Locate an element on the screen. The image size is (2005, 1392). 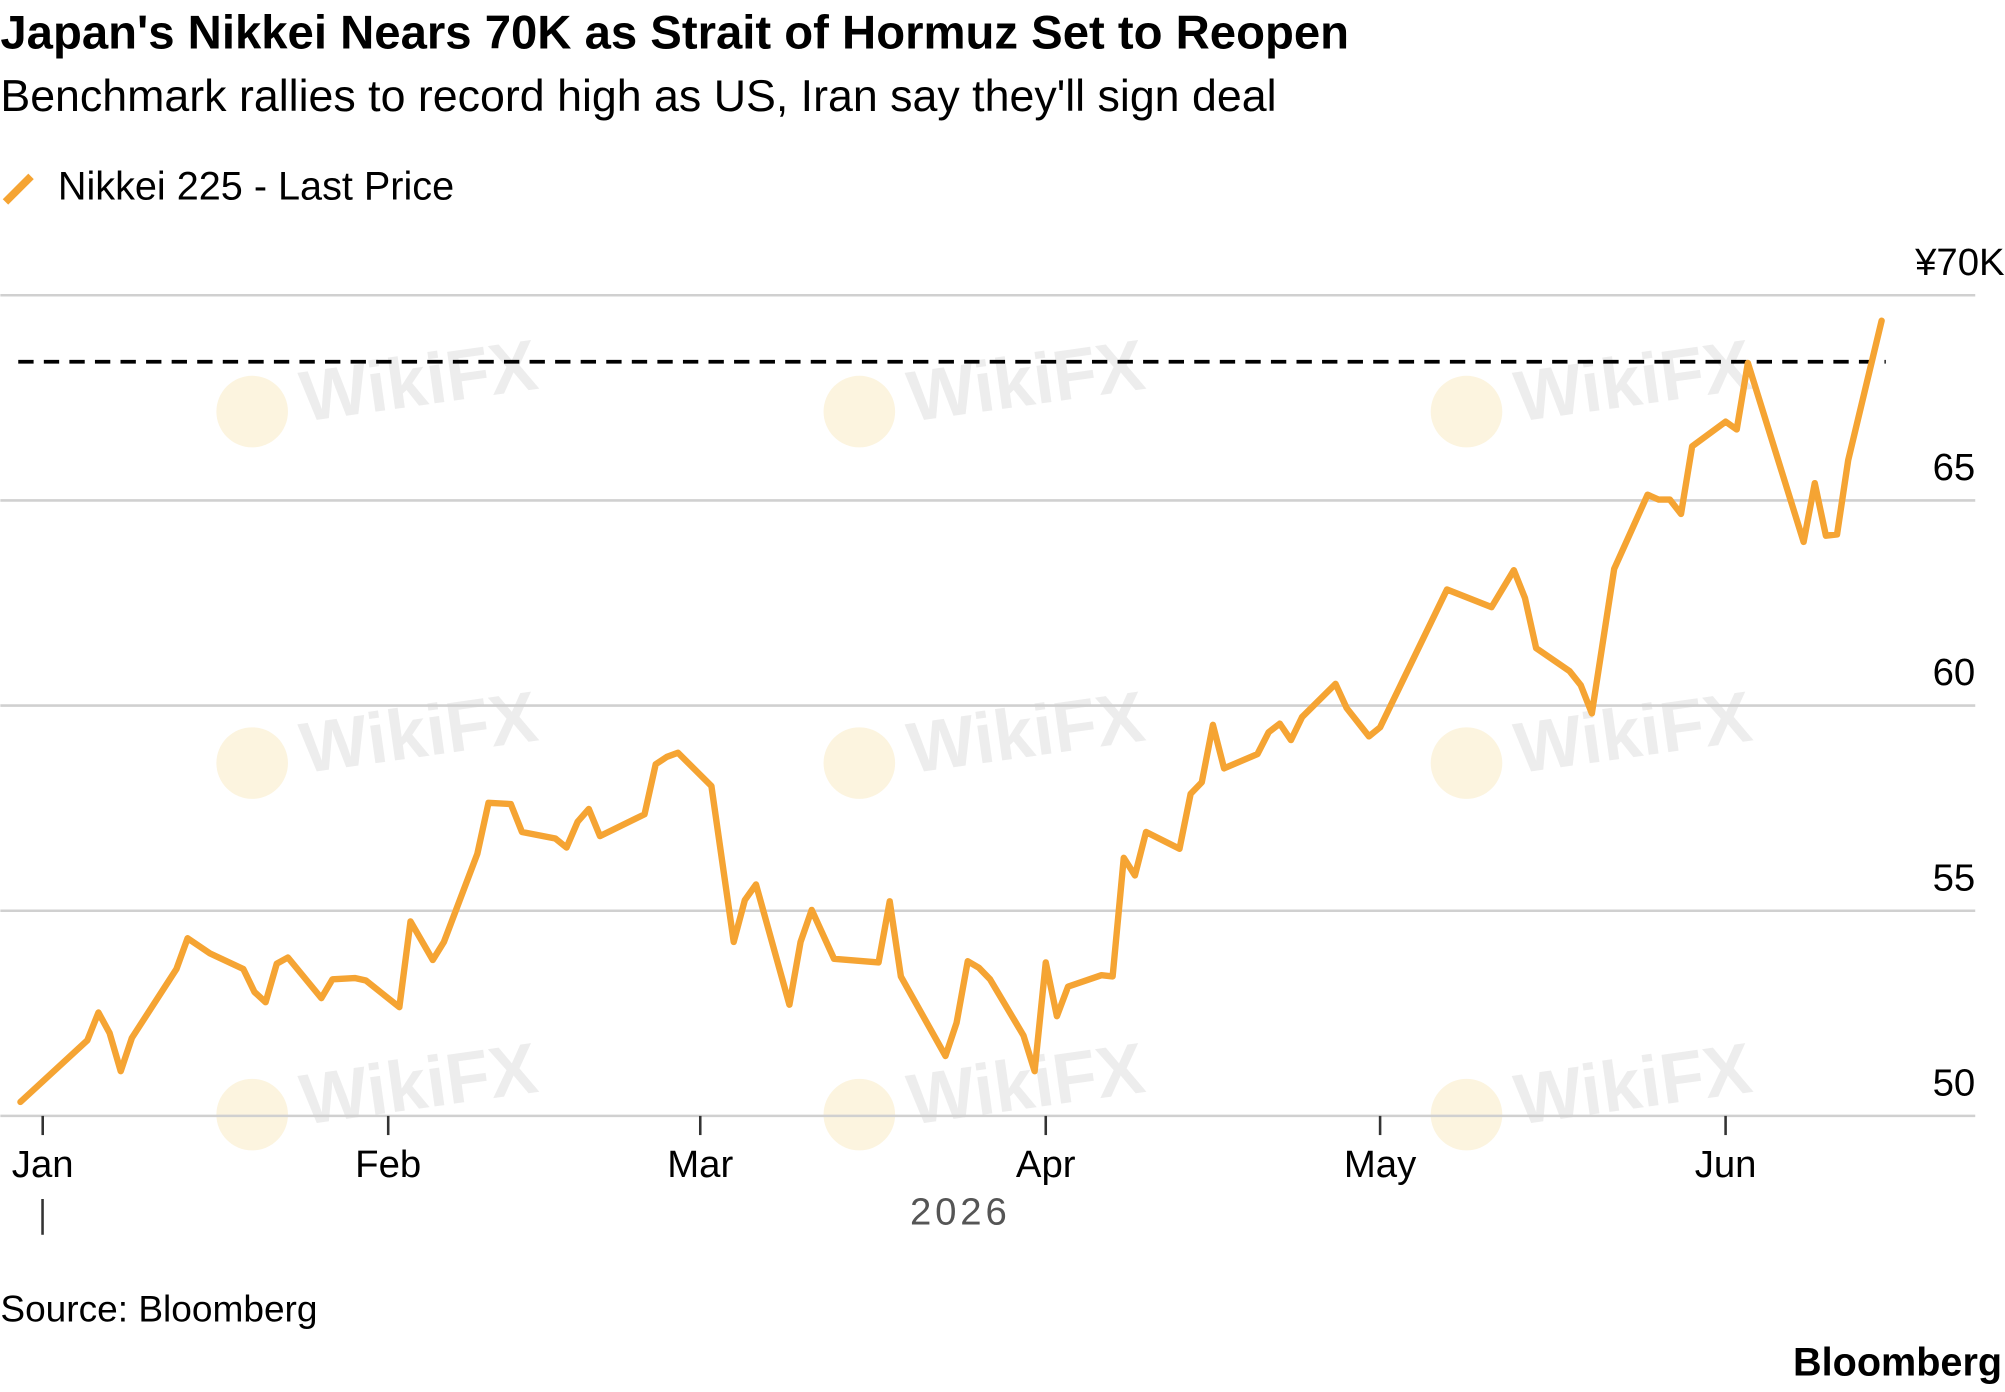
x-tick-label: Apr is located at coordinates (1046, 1164).